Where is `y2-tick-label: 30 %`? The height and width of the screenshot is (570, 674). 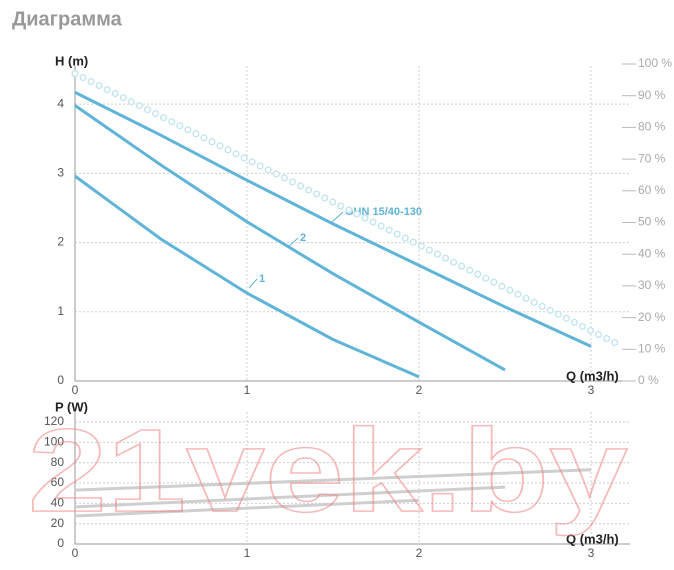
y2-tick-label: 30 % is located at coordinates (652, 285).